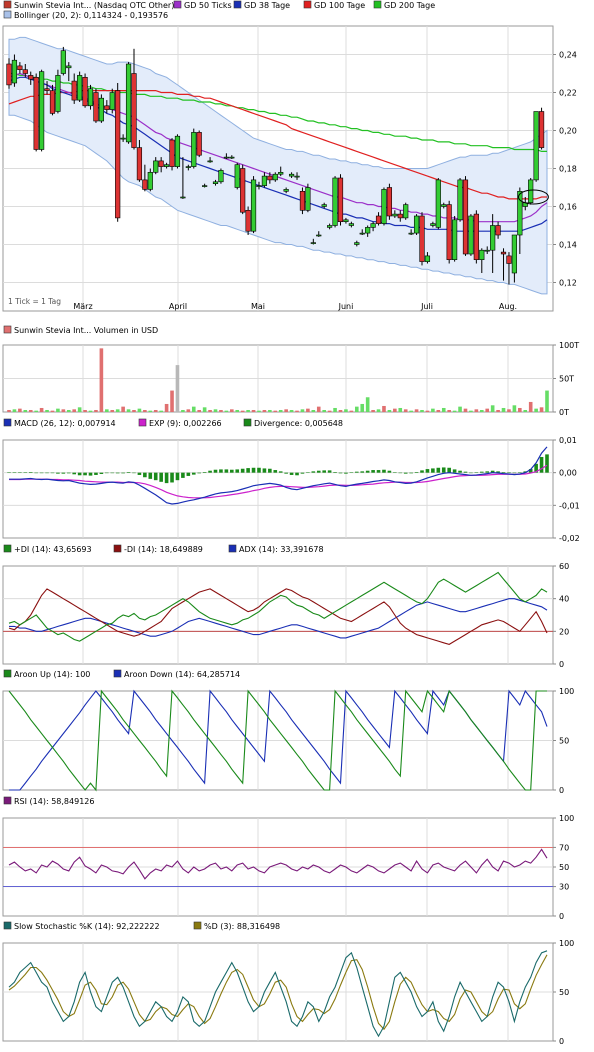 The width and height of the screenshot is (594, 1052). I want to click on gd50-line, so click(278, 147).